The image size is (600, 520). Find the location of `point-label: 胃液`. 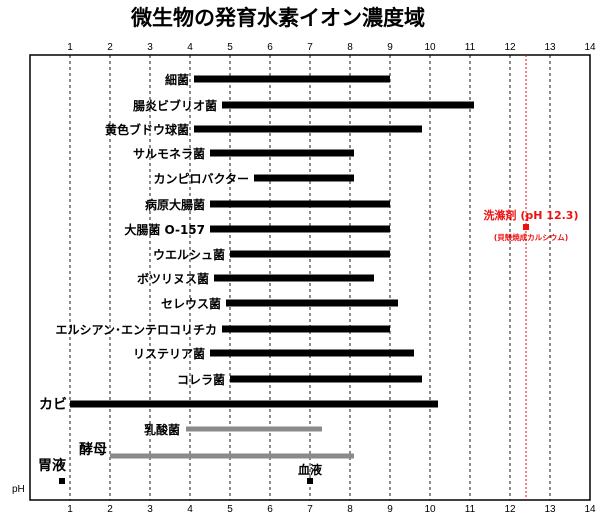

point-label: 胃液 is located at coordinates (52, 465).